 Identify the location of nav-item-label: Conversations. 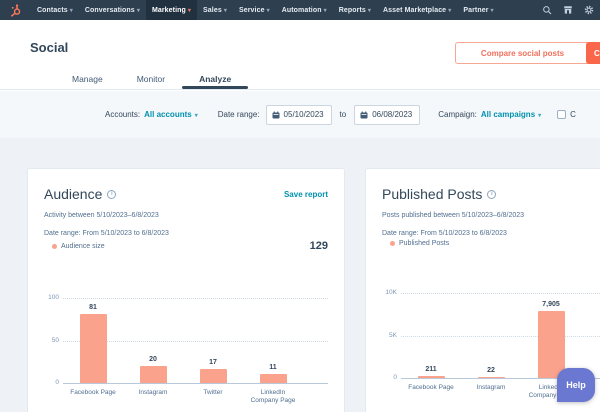
(109, 10).